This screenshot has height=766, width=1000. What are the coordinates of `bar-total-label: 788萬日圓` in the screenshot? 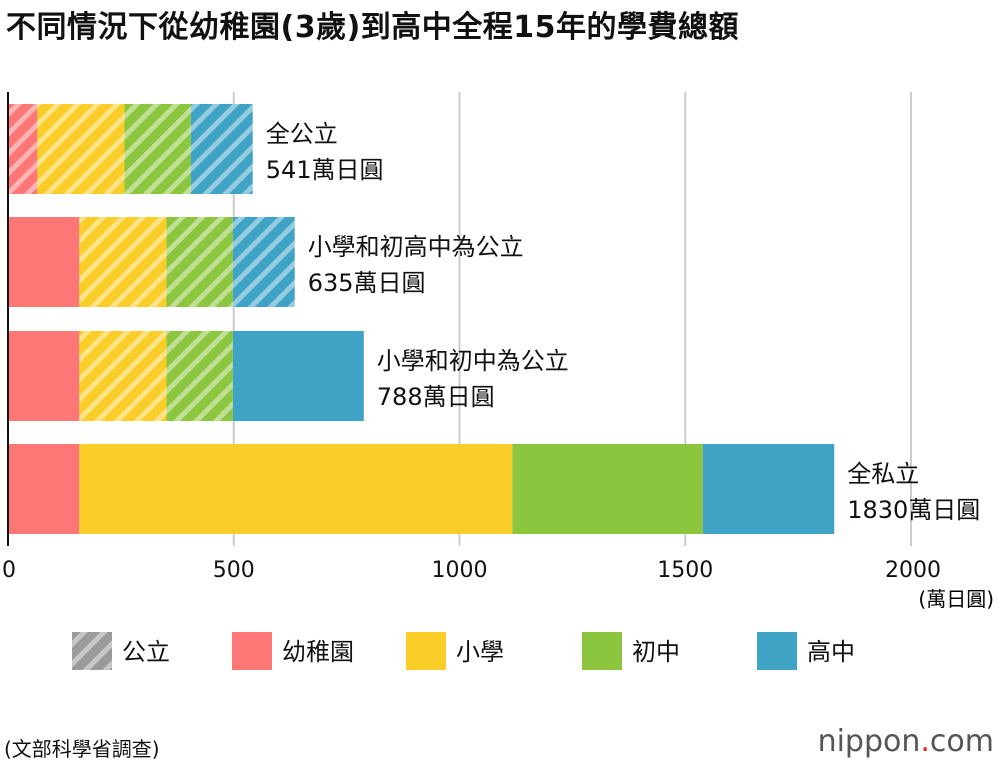 It's located at (436, 397).